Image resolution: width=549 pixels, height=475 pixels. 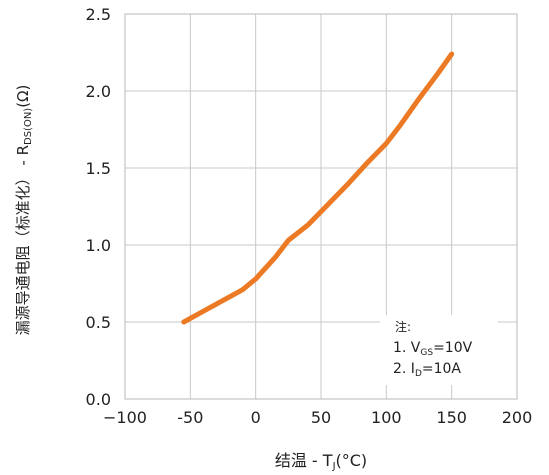 I want to click on annotation-box-bg, so click(x=439, y=350).